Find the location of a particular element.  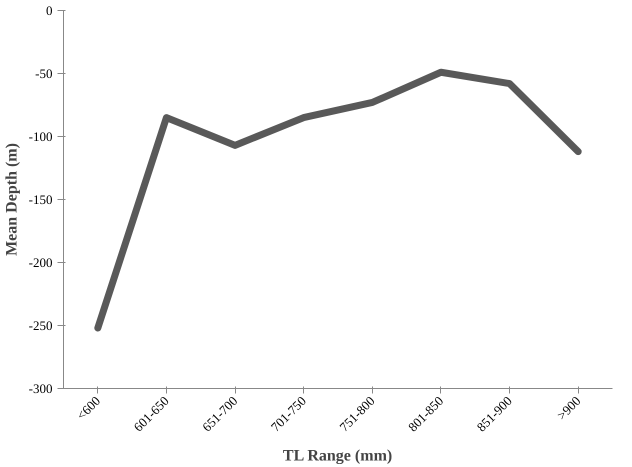

y-tick-label: -150 is located at coordinates (40, 199).